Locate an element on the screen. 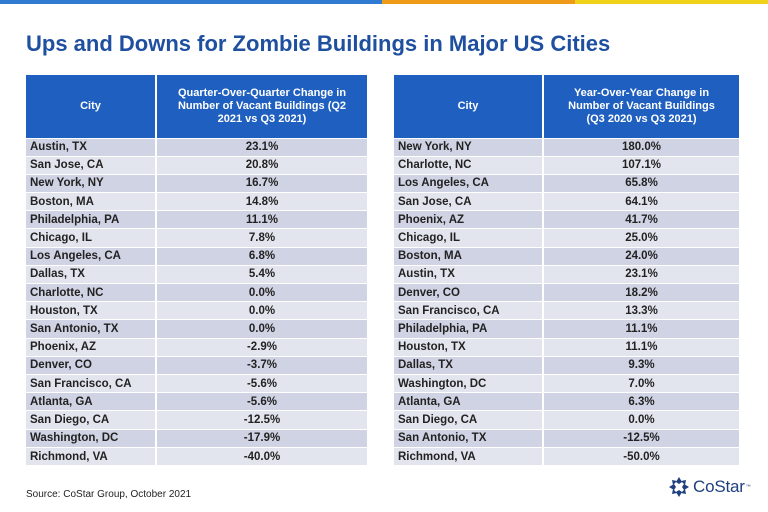  table-row: San Diego, CA -12.5% is located at coordinates (196, 419).